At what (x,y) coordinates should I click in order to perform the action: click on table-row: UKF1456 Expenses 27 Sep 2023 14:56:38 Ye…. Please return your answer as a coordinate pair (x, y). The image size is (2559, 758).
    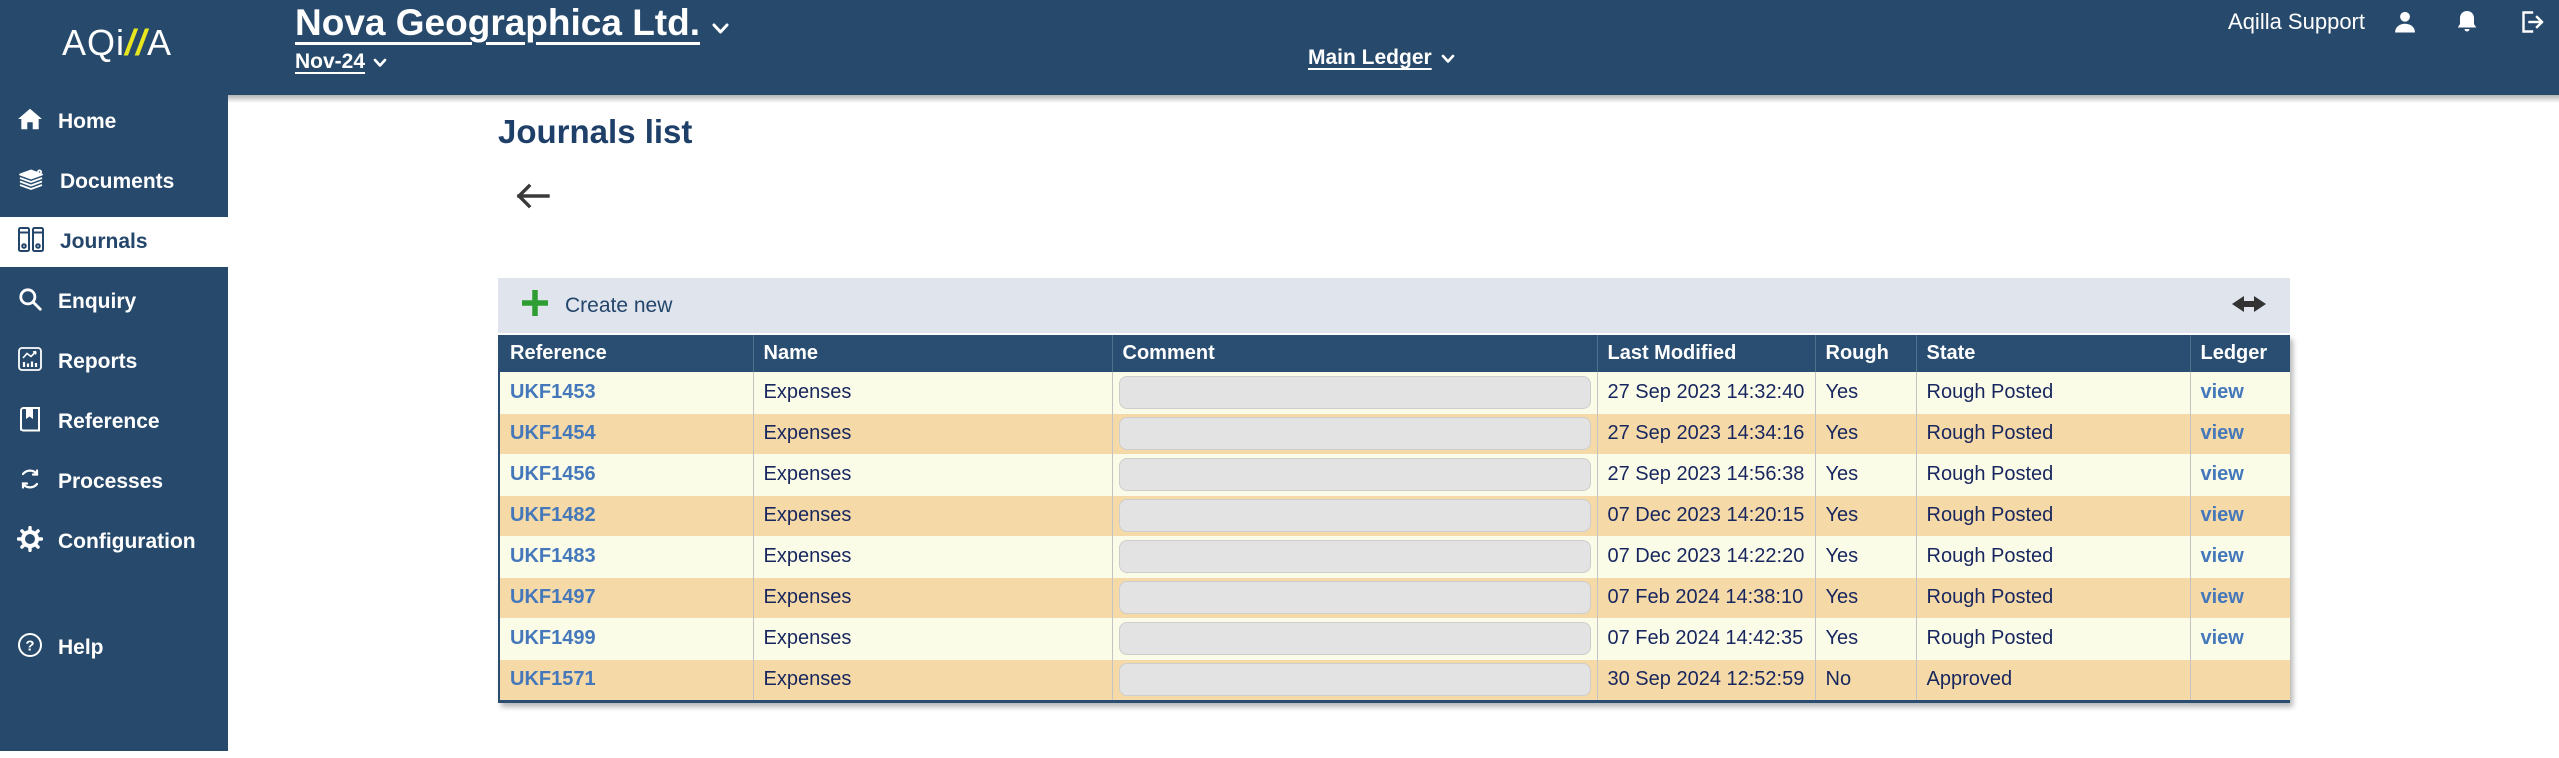
    Looking at the image, I should click on (1395, 474).